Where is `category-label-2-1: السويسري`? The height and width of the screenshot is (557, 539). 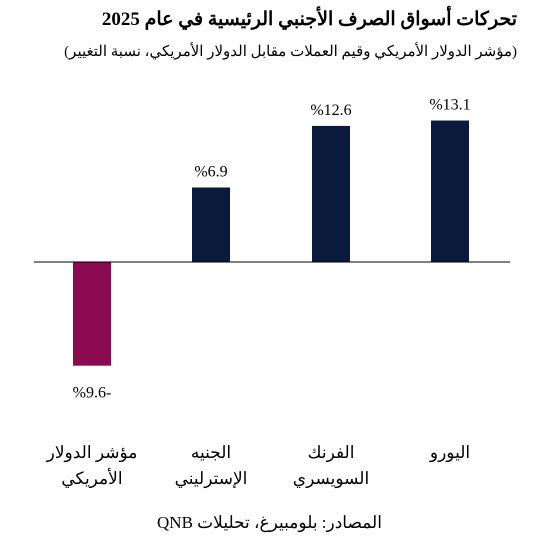
category-label-2-1: السويسري is located at coordinates (331, 479).